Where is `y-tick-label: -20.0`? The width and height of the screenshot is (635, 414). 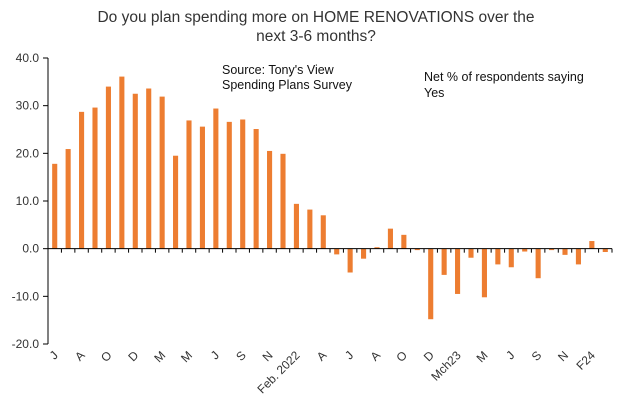
y-tick-label: -20.0 is located at coordinates (26, 344).